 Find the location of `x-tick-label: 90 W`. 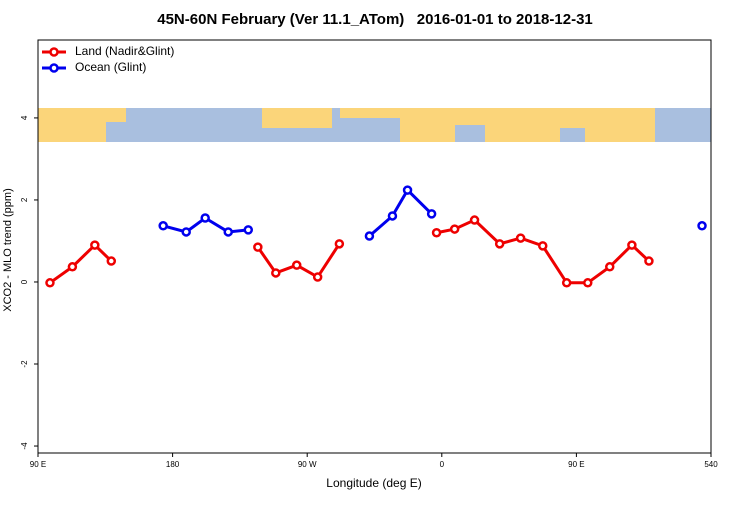

x-tick-label: 90 W is located at coordinates (307, 464).